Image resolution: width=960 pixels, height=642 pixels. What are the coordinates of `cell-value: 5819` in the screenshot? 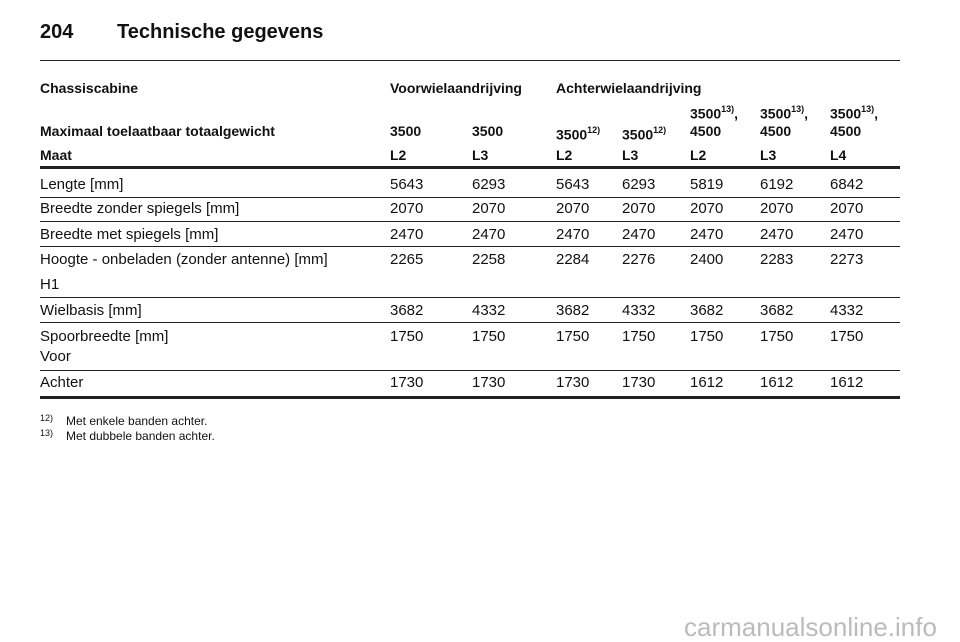 It's located at (707, 184).